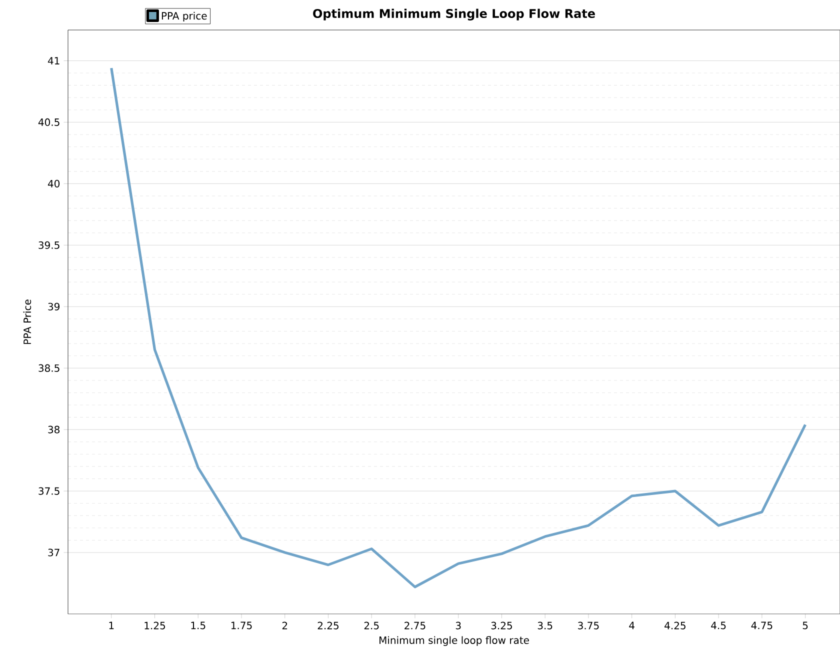 The image size is (840, 654). What do you see at coordinates (545, 626) in the screenshot?
I see `x-tick-label: 3.5` at bounding box center [545, 626].